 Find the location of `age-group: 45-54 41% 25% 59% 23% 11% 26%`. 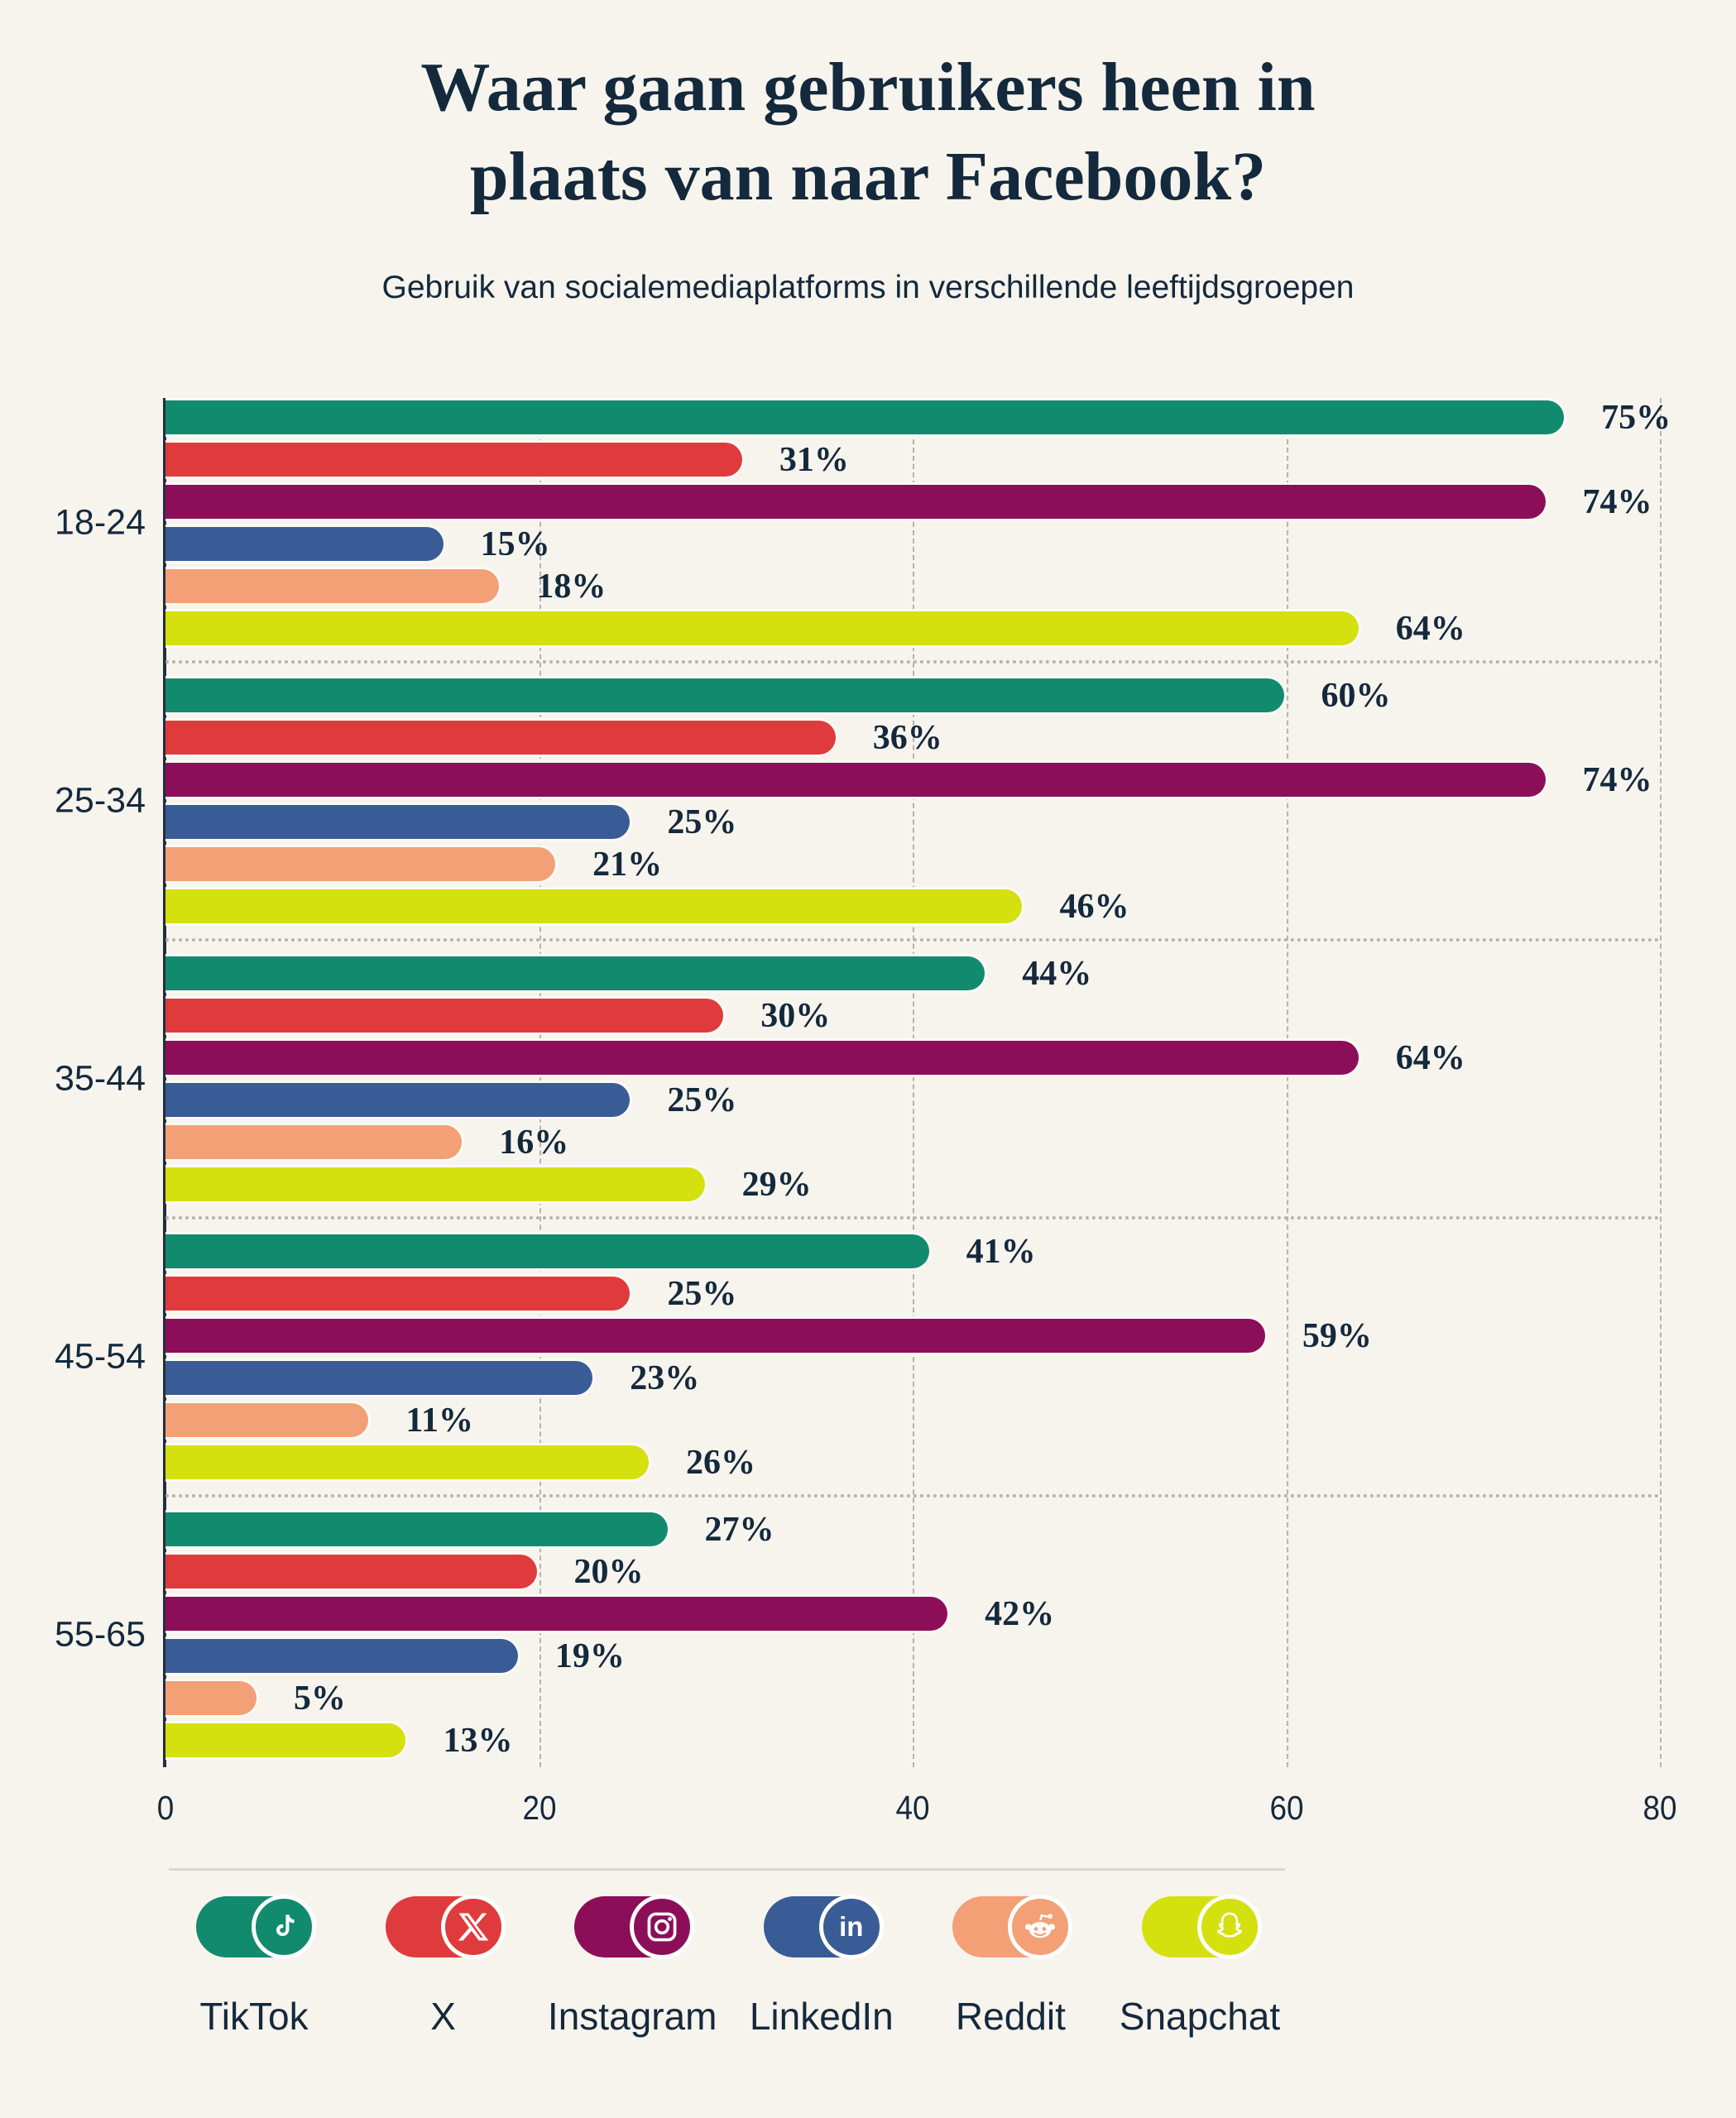

age-group: 45-54 41% 25% 59% 23% 11% 26% is located at coordinates (857, 1364).